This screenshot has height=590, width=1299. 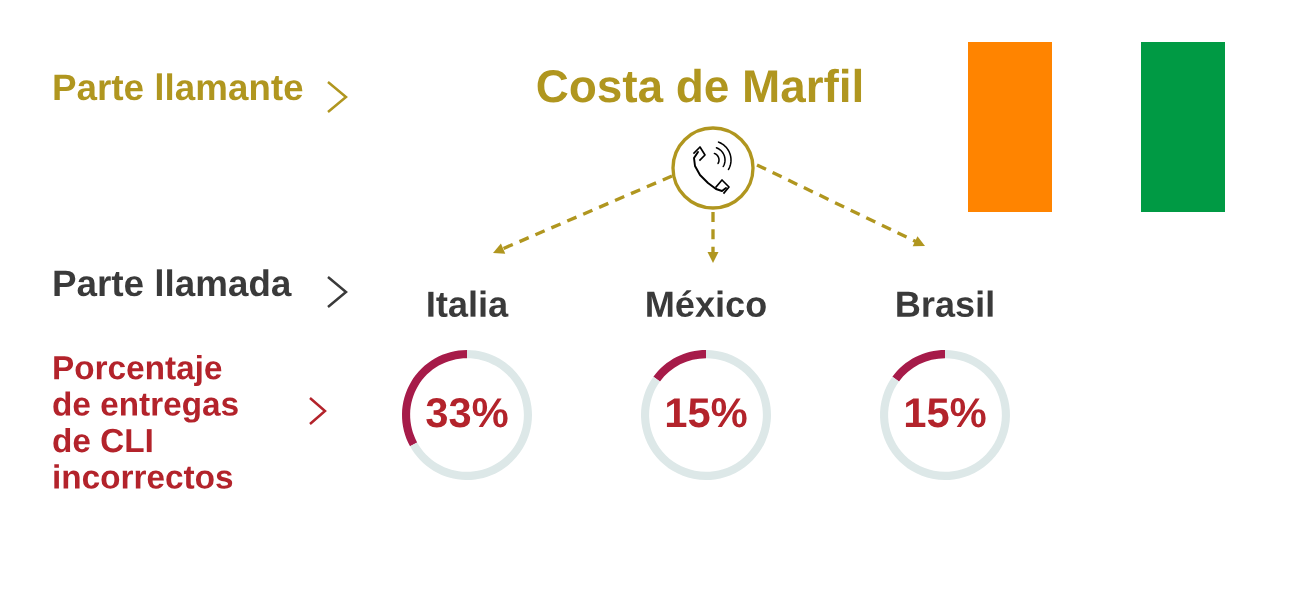 What do you see at coordinates (173, 283) in the screenshot?
I see `text: Parte llamada` at bounding box center [173, 283].